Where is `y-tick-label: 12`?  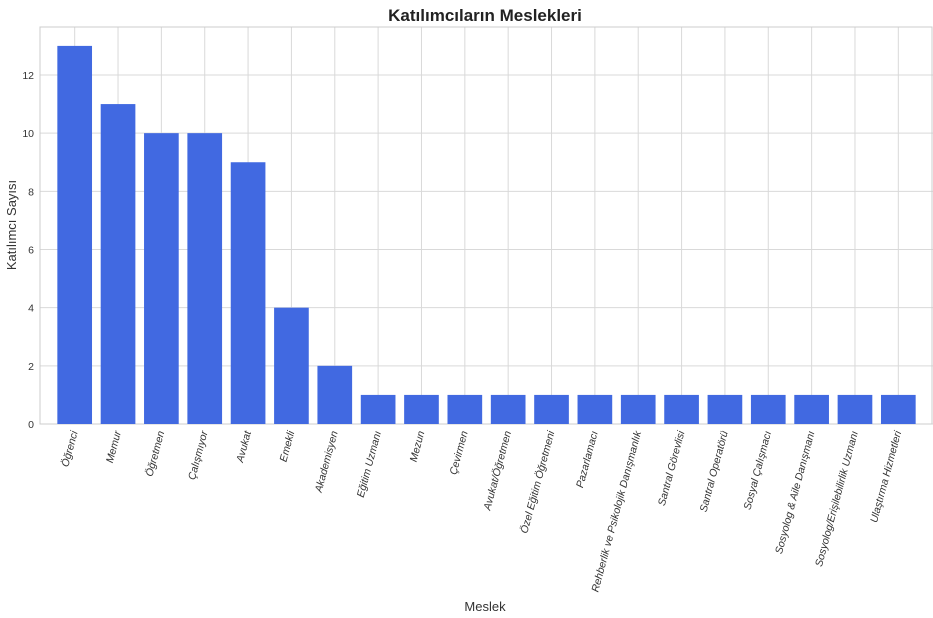 y-tick-label: 12 is located at coordinates (28, 76).